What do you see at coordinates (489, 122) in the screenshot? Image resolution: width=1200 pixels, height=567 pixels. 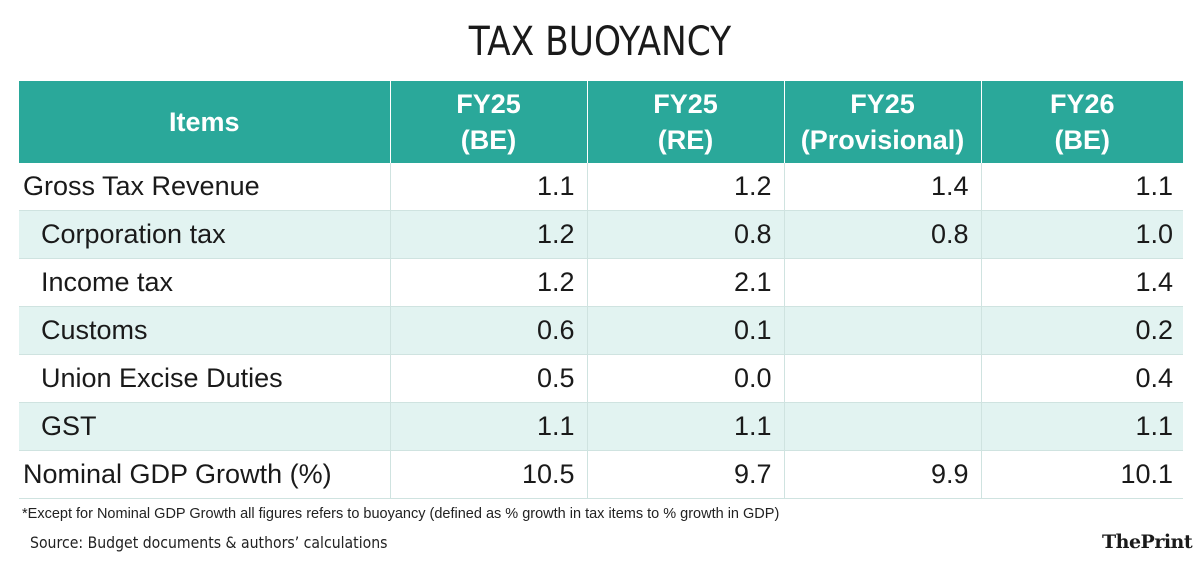 I see `header-fy25-be: FY25 (BE)` at bounding box center [489, 122].